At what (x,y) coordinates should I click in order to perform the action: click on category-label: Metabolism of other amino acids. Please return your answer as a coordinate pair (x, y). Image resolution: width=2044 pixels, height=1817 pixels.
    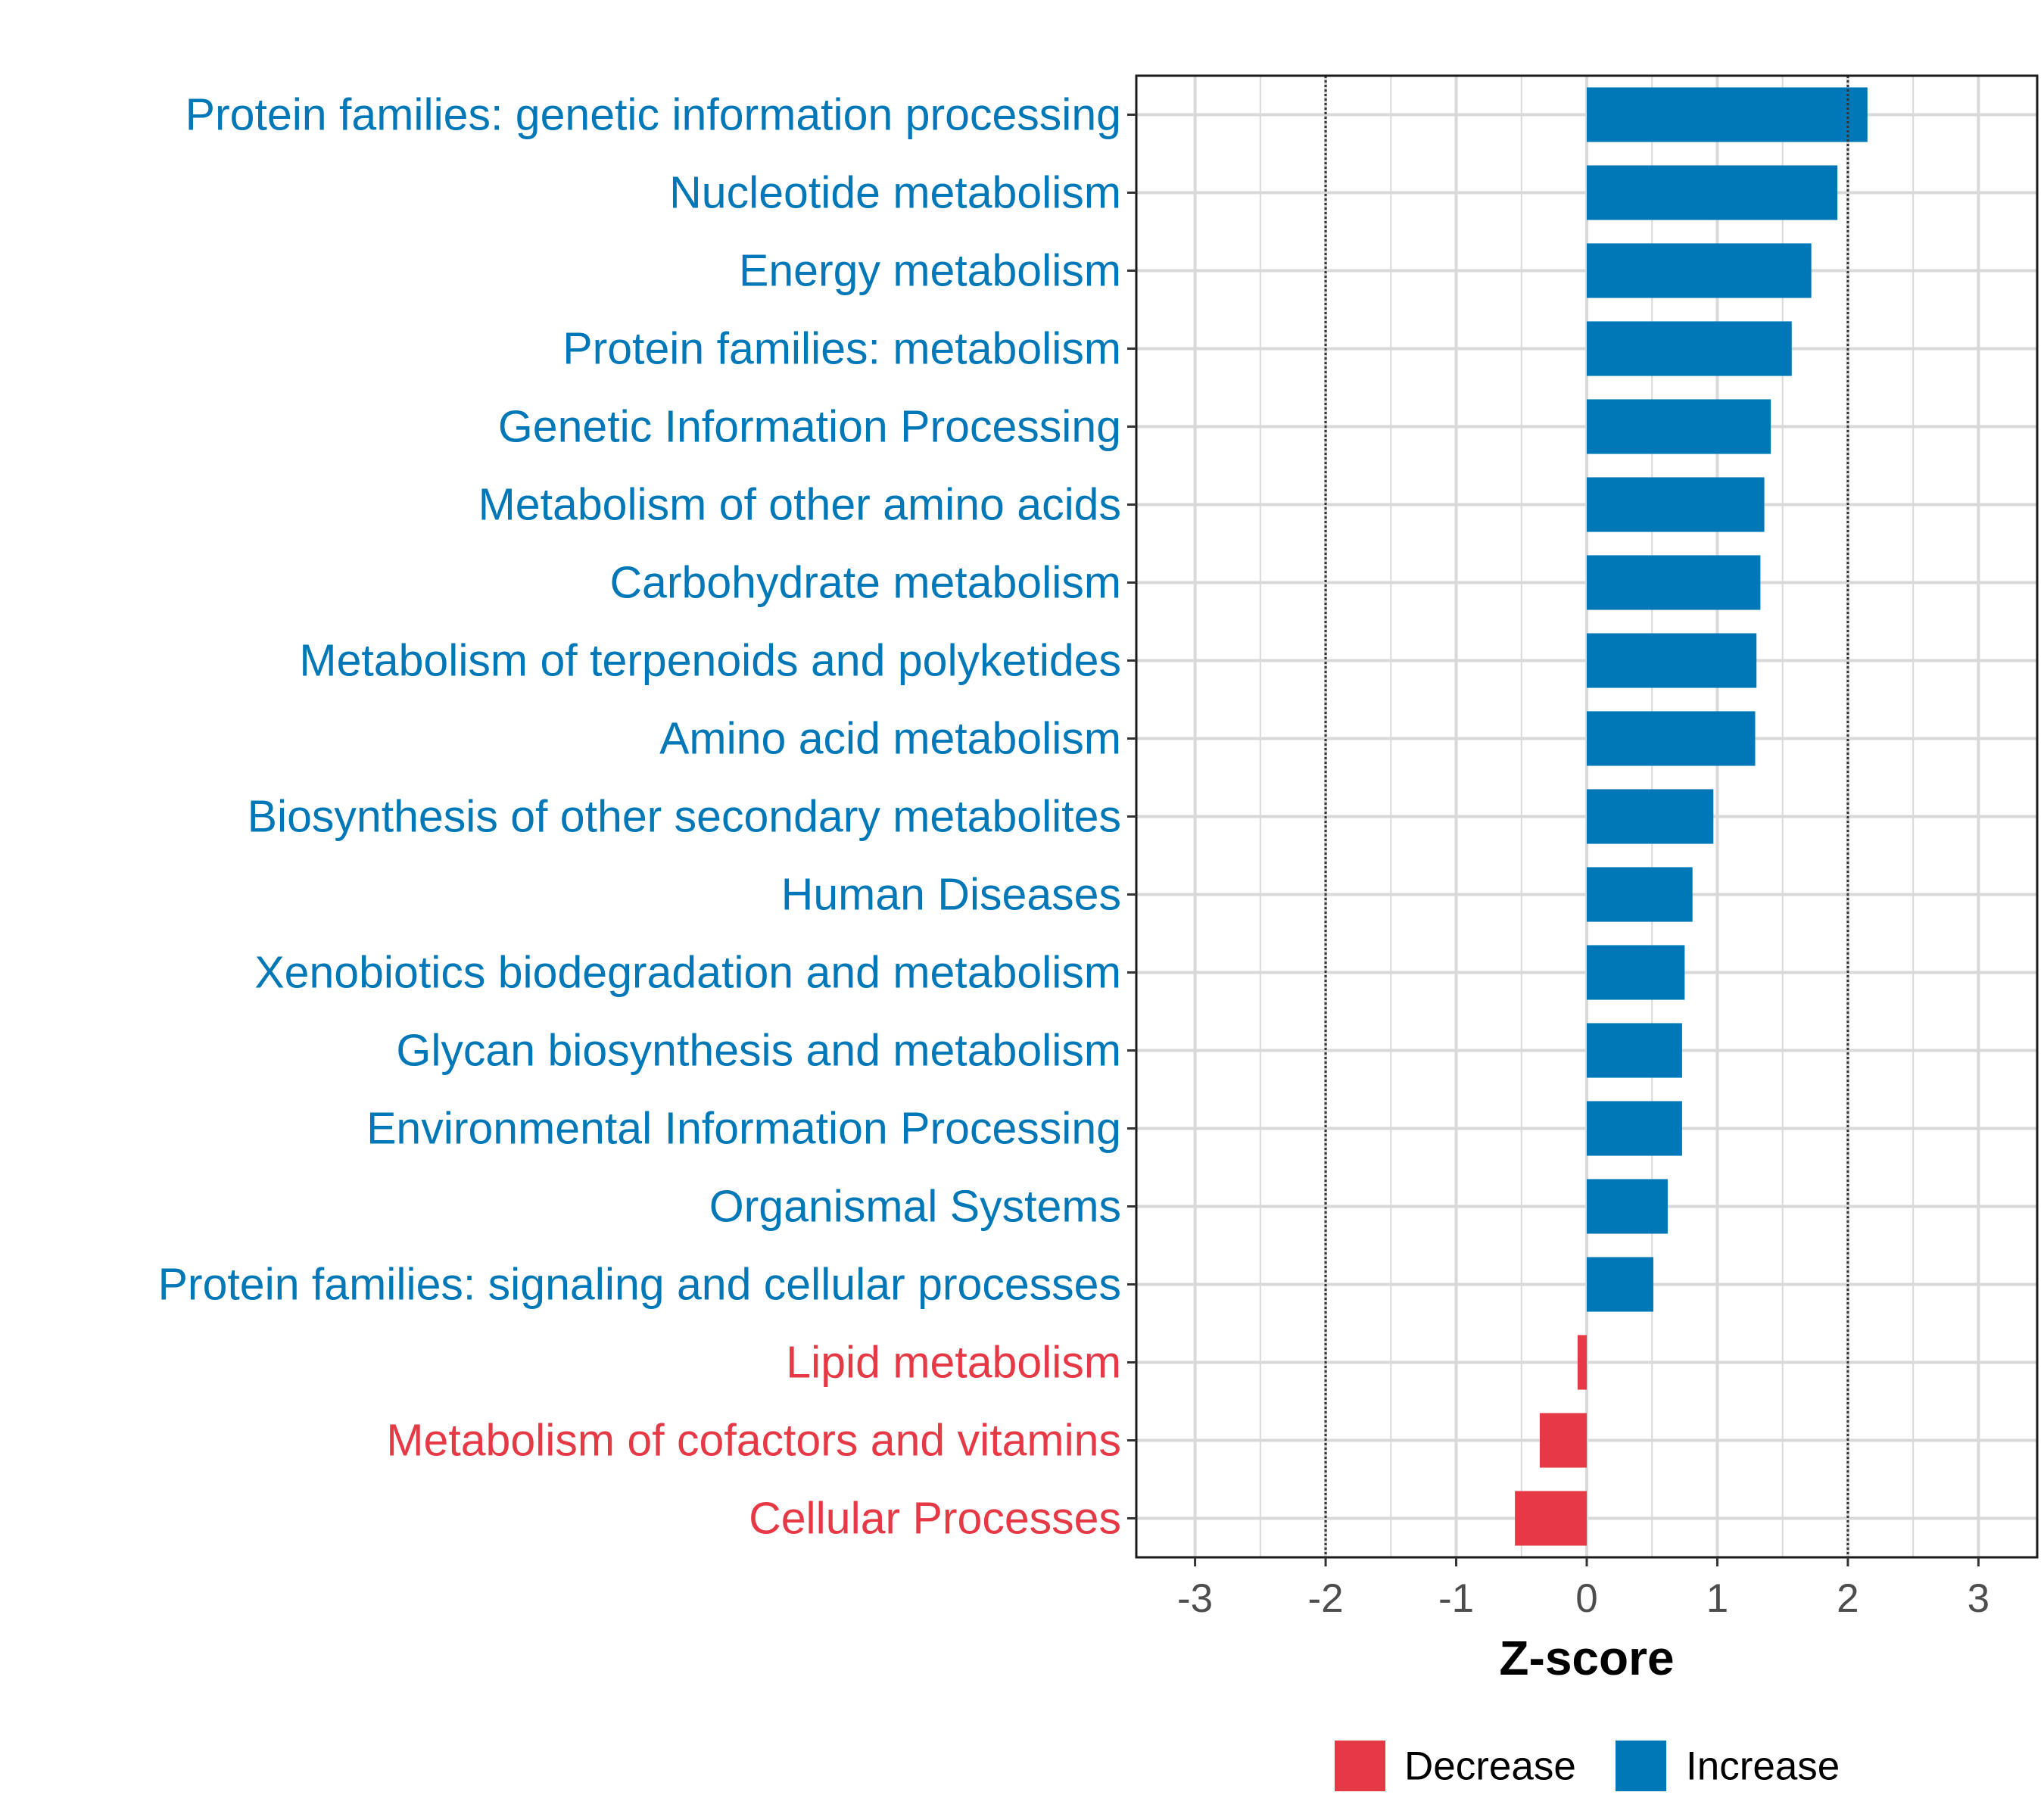
    Looking at the image, I should click on (800, 505).